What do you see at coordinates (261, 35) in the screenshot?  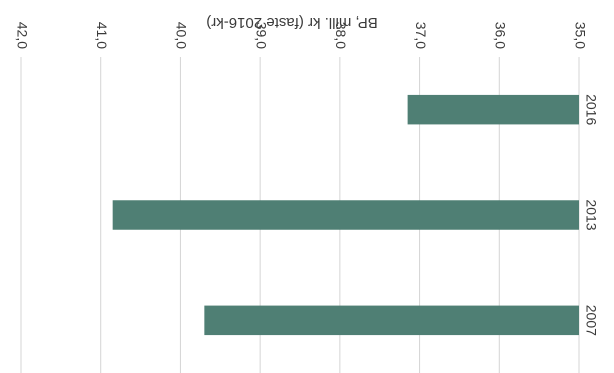 I see `x-tick-label: 39,0` at bounding box center [261, 35].